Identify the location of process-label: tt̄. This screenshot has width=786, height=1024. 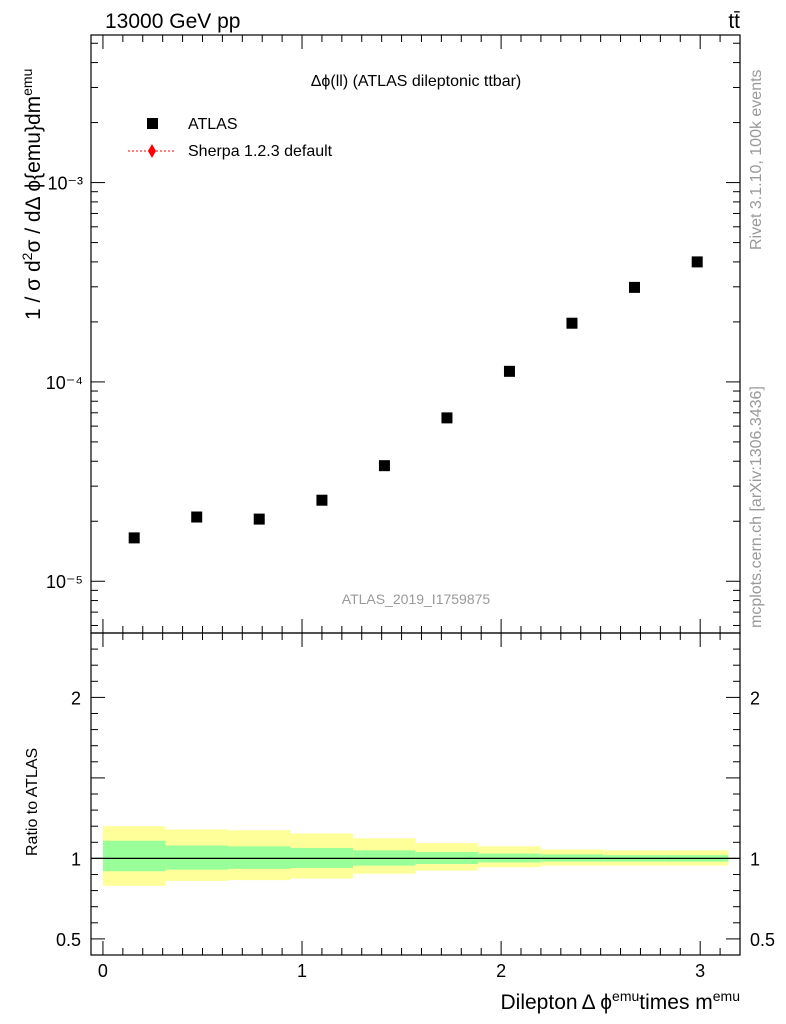
(734, 21).